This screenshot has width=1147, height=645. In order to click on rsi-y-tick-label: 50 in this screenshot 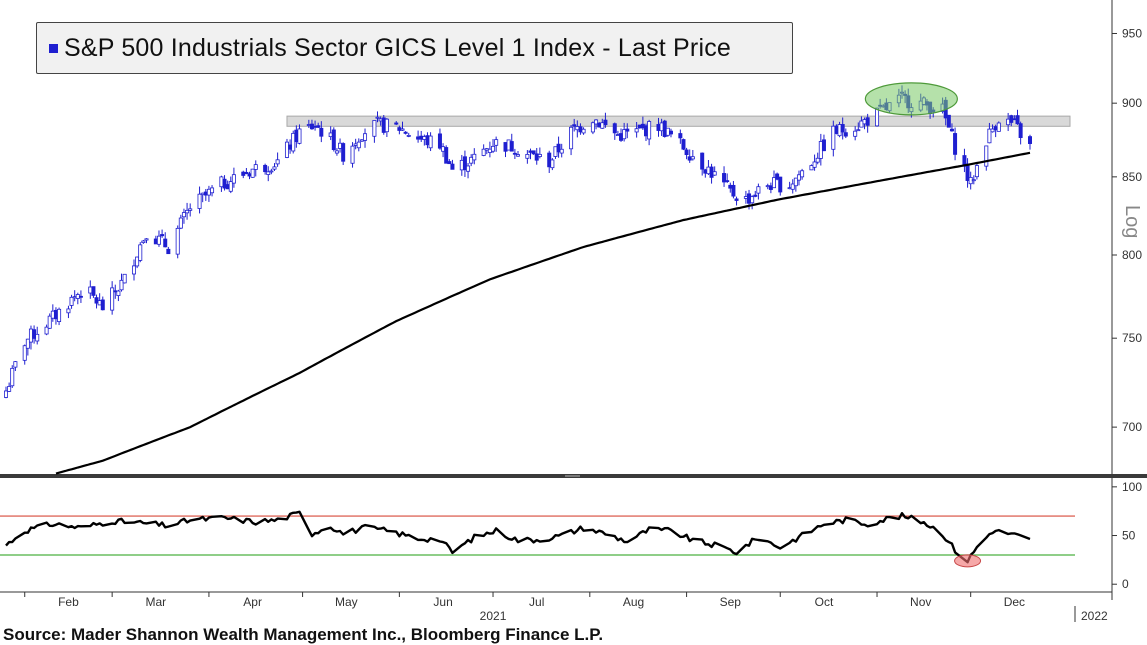, I will do `click(1129, 536)`.